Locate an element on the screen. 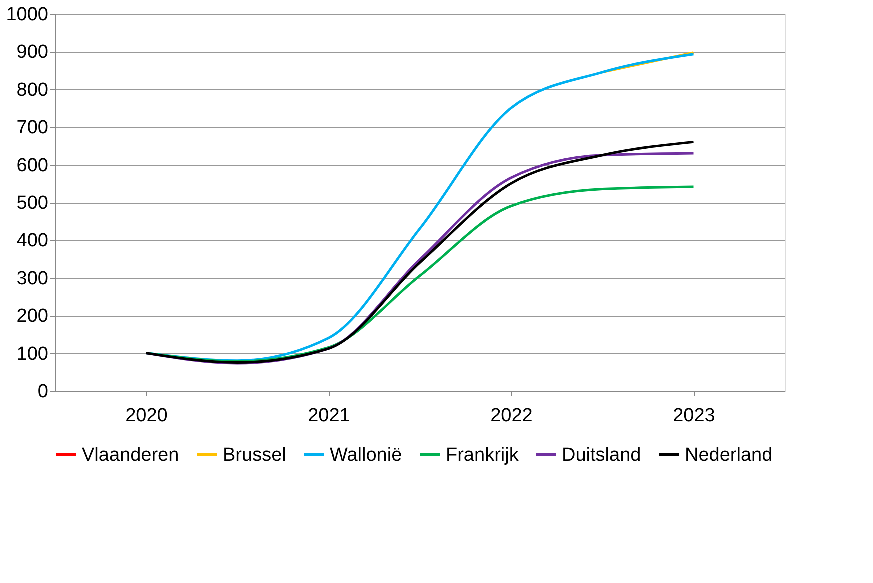  y-tick-label: 0 is located at coordinates (43, 392).